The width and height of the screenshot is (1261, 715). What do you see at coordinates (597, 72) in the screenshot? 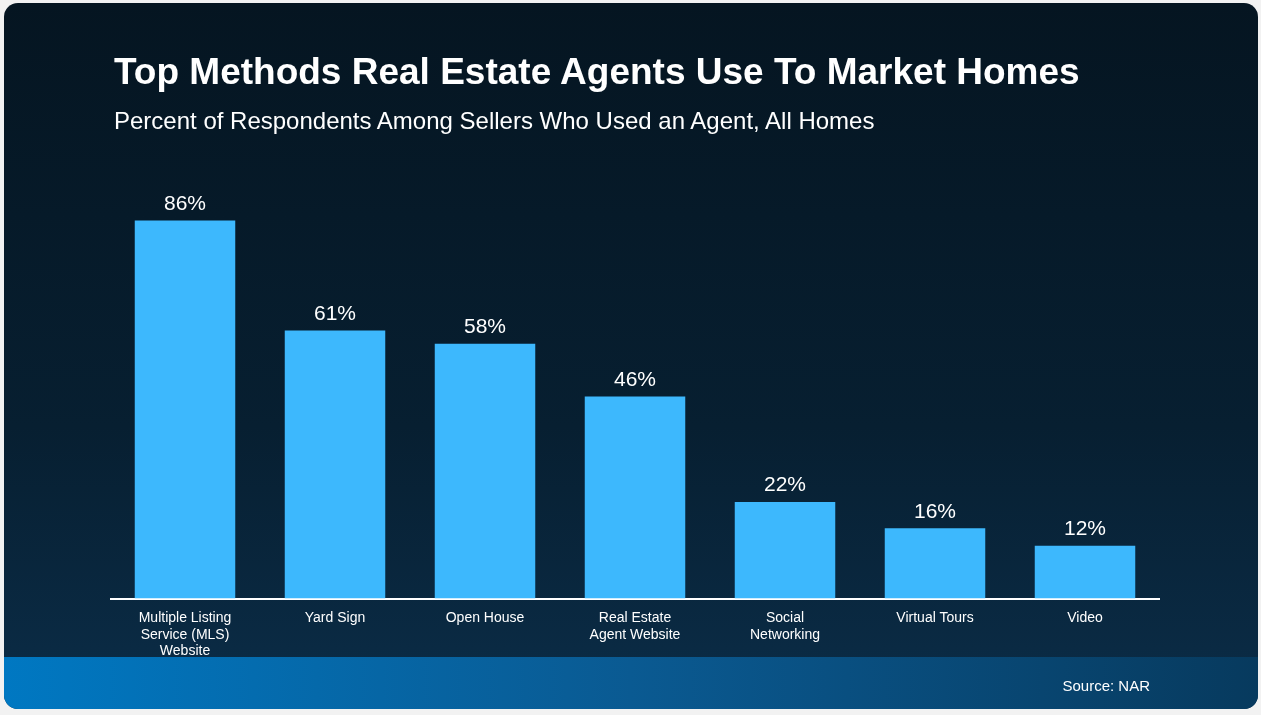
I see `chart-title: Top Methods Real Estate Agents Use To Market Homes` at bounding box center [597, 72].